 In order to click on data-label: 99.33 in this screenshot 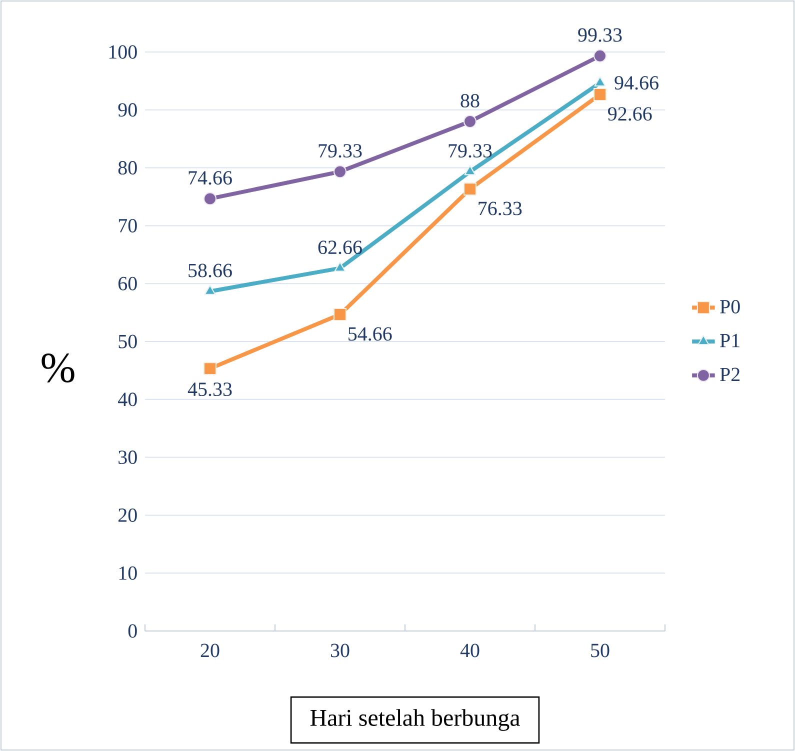, I will do `click(600, 35)`.